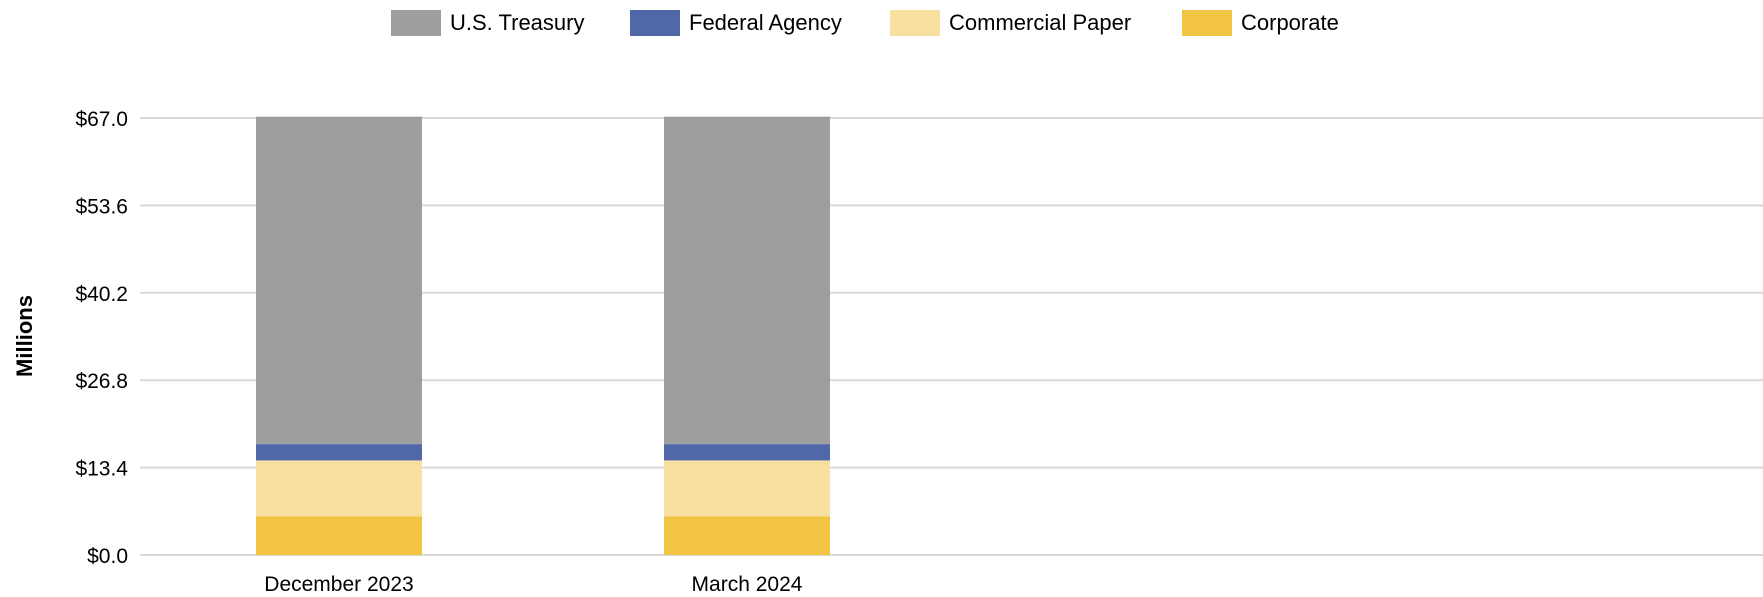 Image resolution: width=1763 pixels, height=597 pixels. I want to click on y-tick-label: $26.8, so click(101, 381).